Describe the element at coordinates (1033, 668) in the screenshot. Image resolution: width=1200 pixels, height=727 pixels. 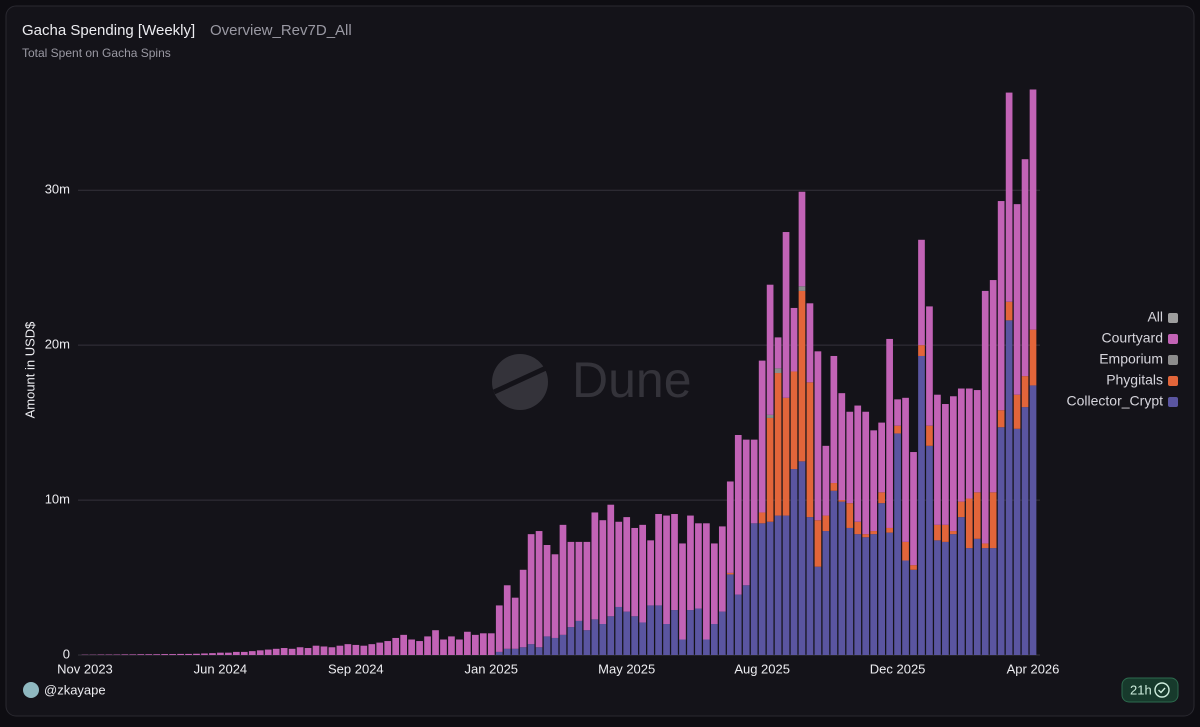
I see `x-tick-label: Apr 2026` at that location.